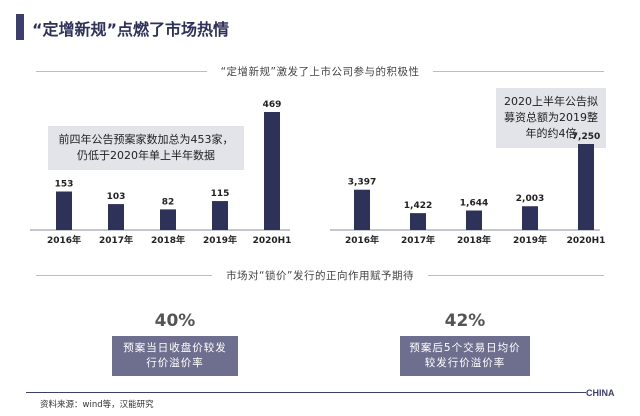 Image resolution: width=640 pixels, height=416 pixels. What do you see at coordinates (220, 194) in the screenshot?
I see `data-label: 115` at bounding box center [220, 194].